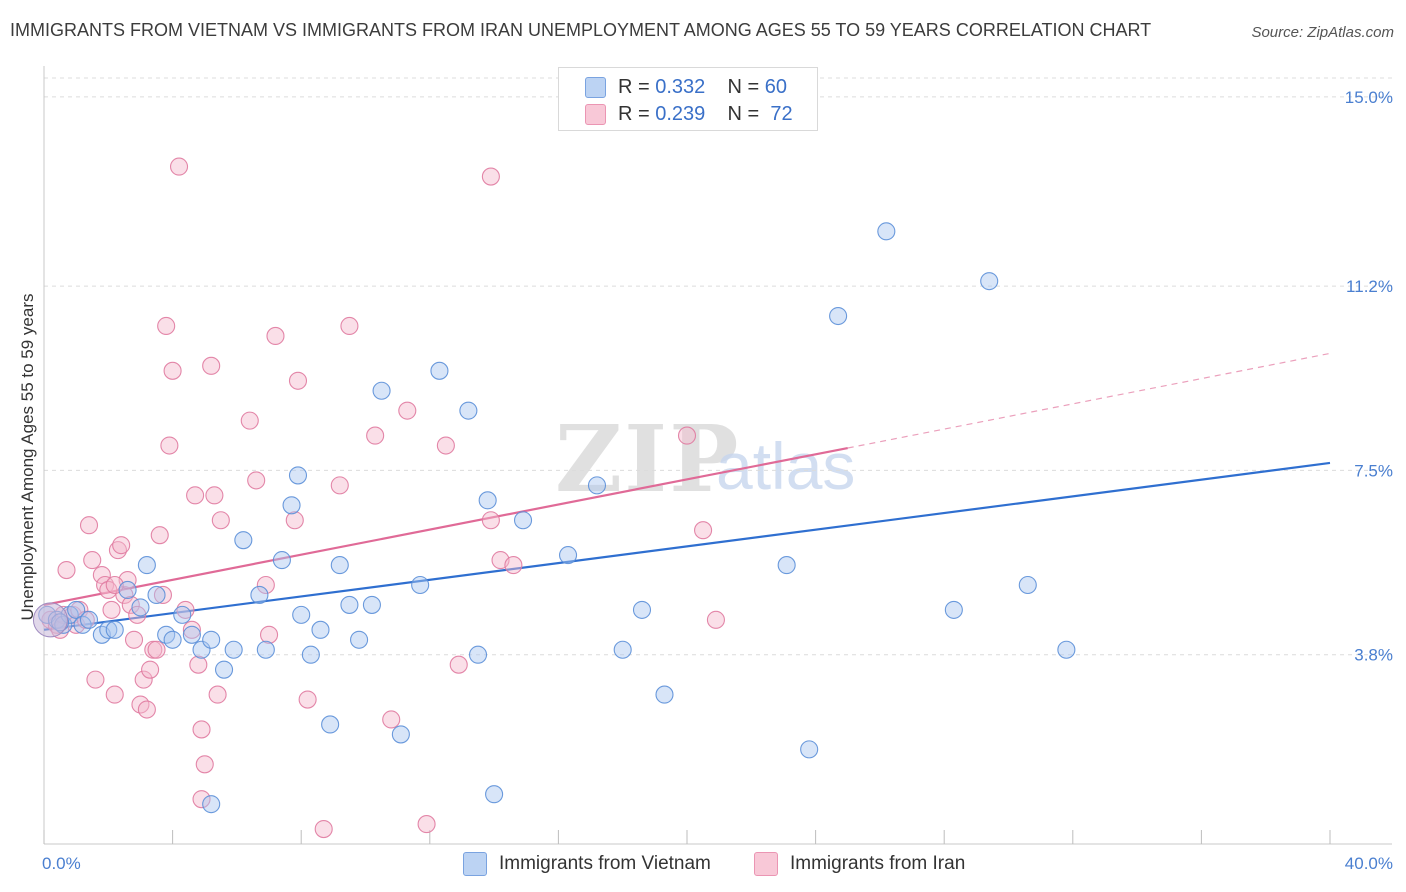  What do you see at coordinates (786, 466) in the screenshot?
I see `watermark-atlas: atlas` at bounding box center [786, 466].